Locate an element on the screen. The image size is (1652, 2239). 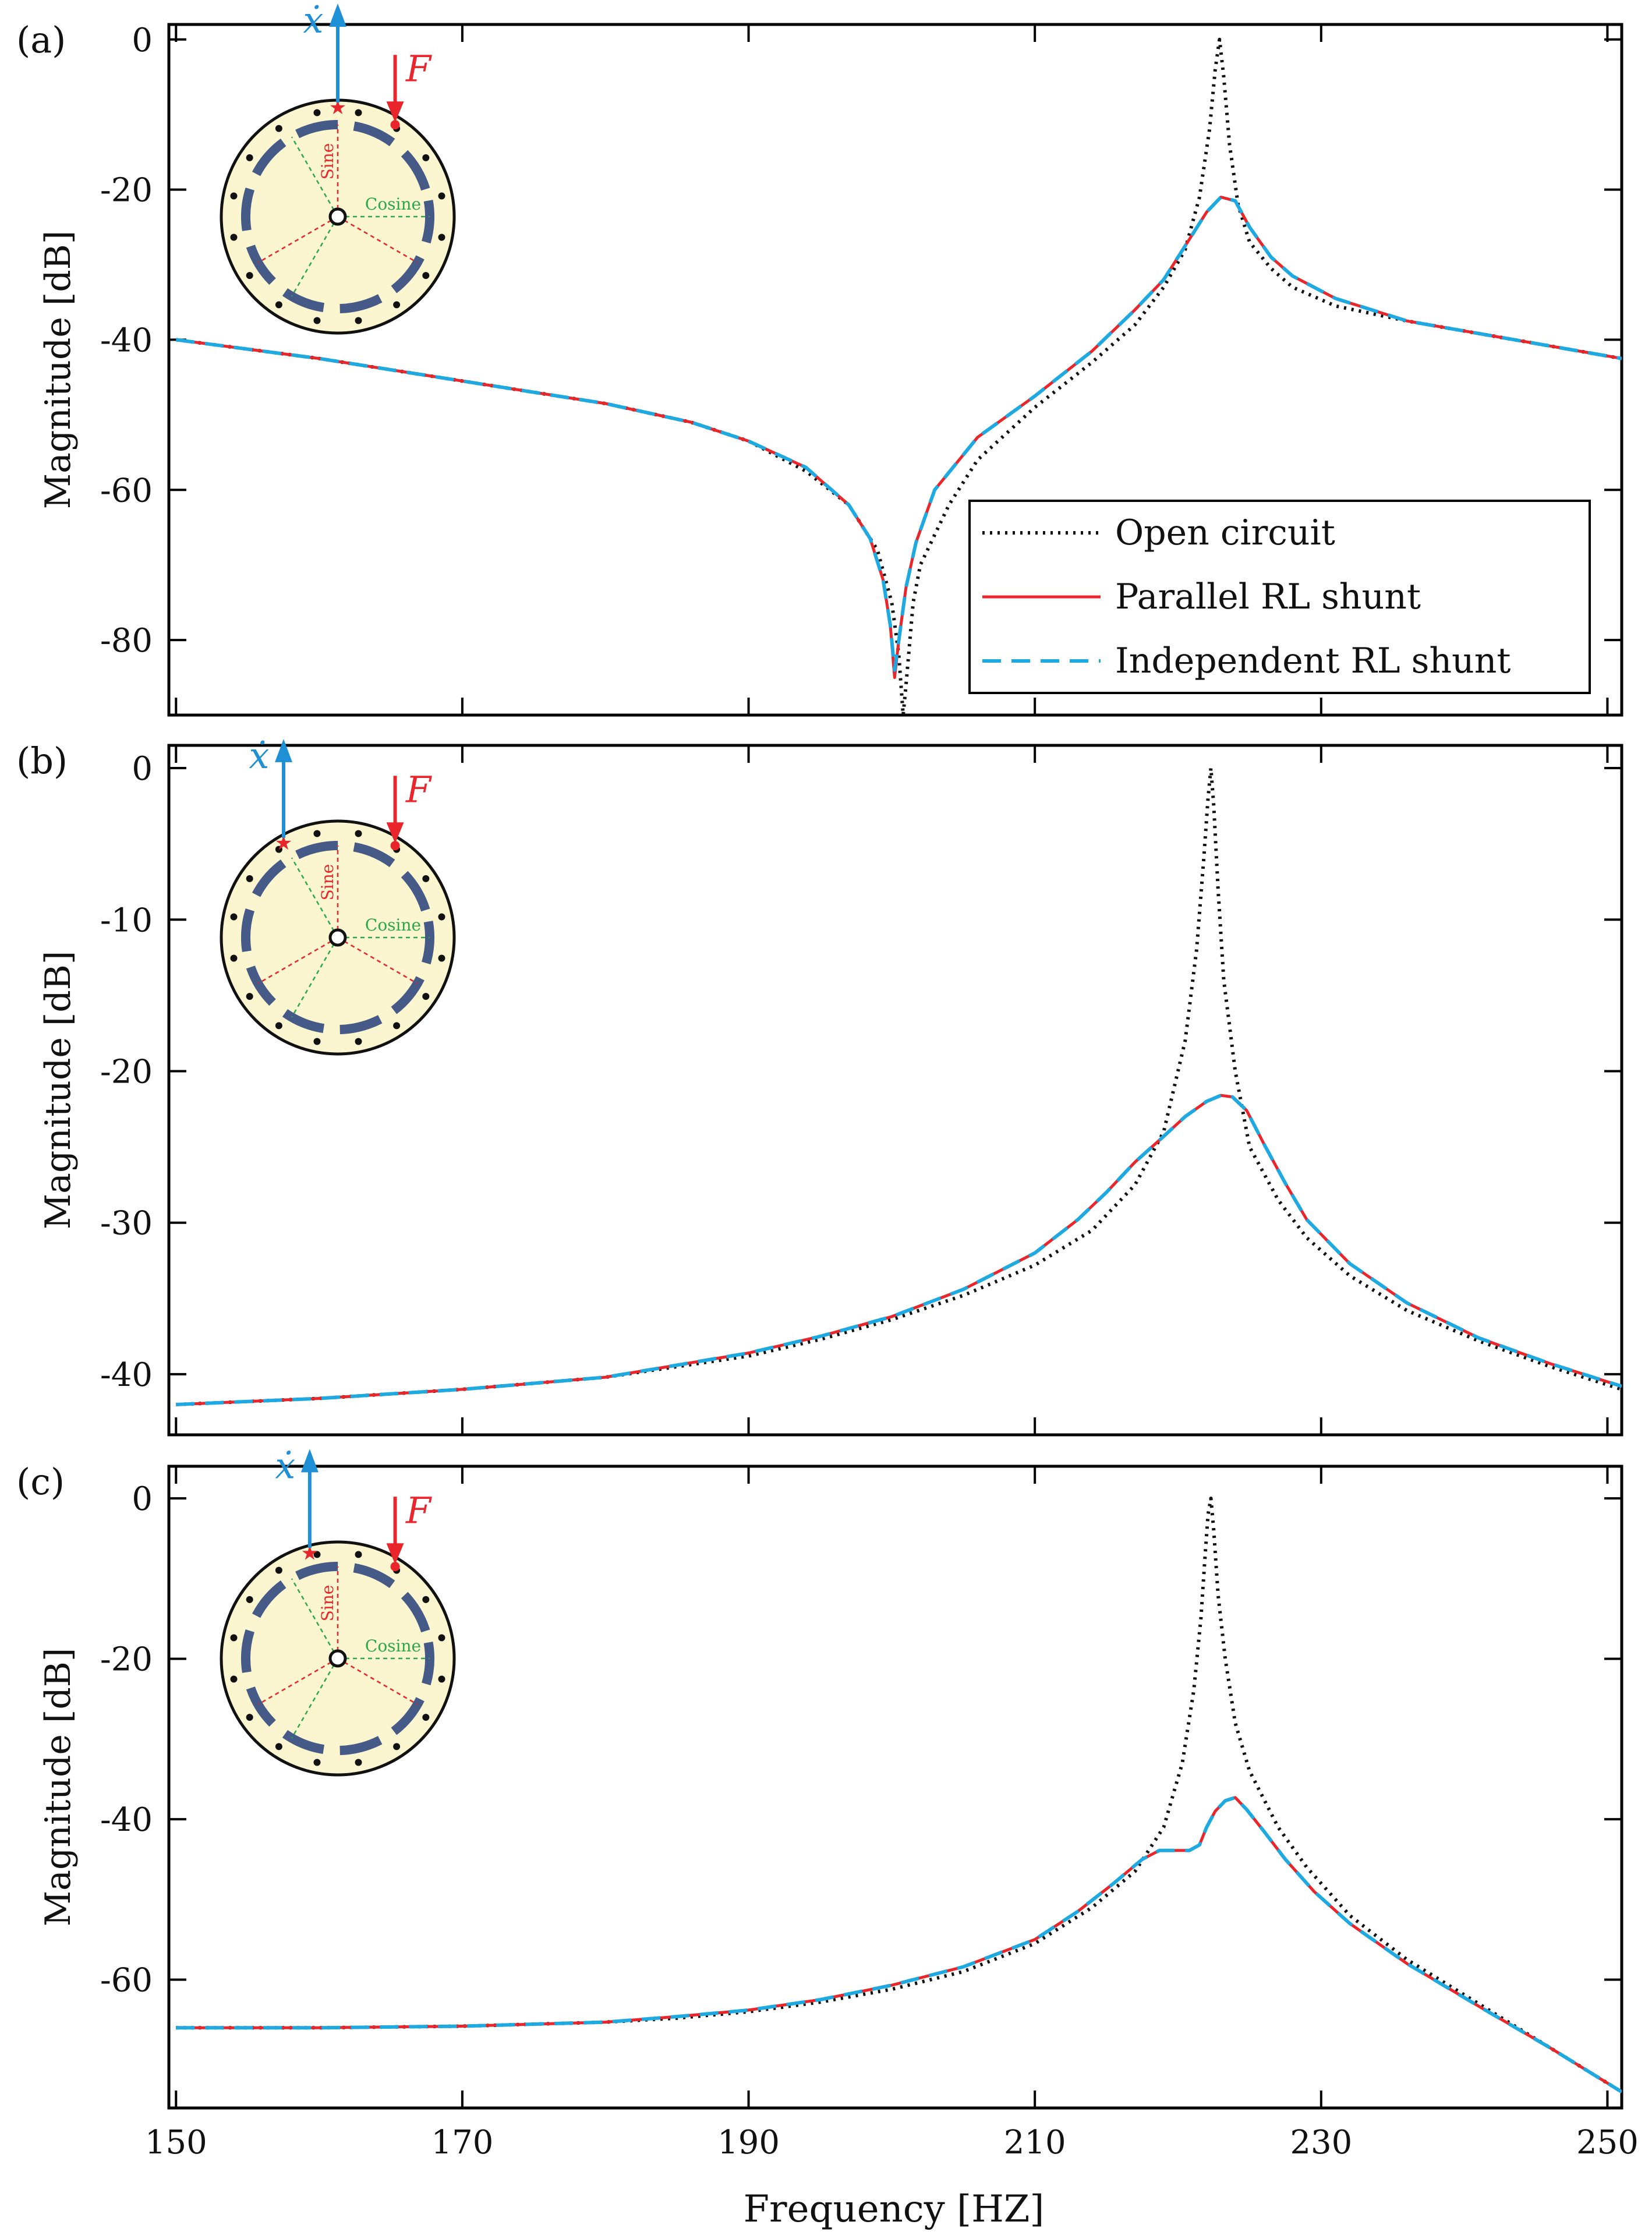
x-tick-label: 250 is located at coordinates (1607, 2143).